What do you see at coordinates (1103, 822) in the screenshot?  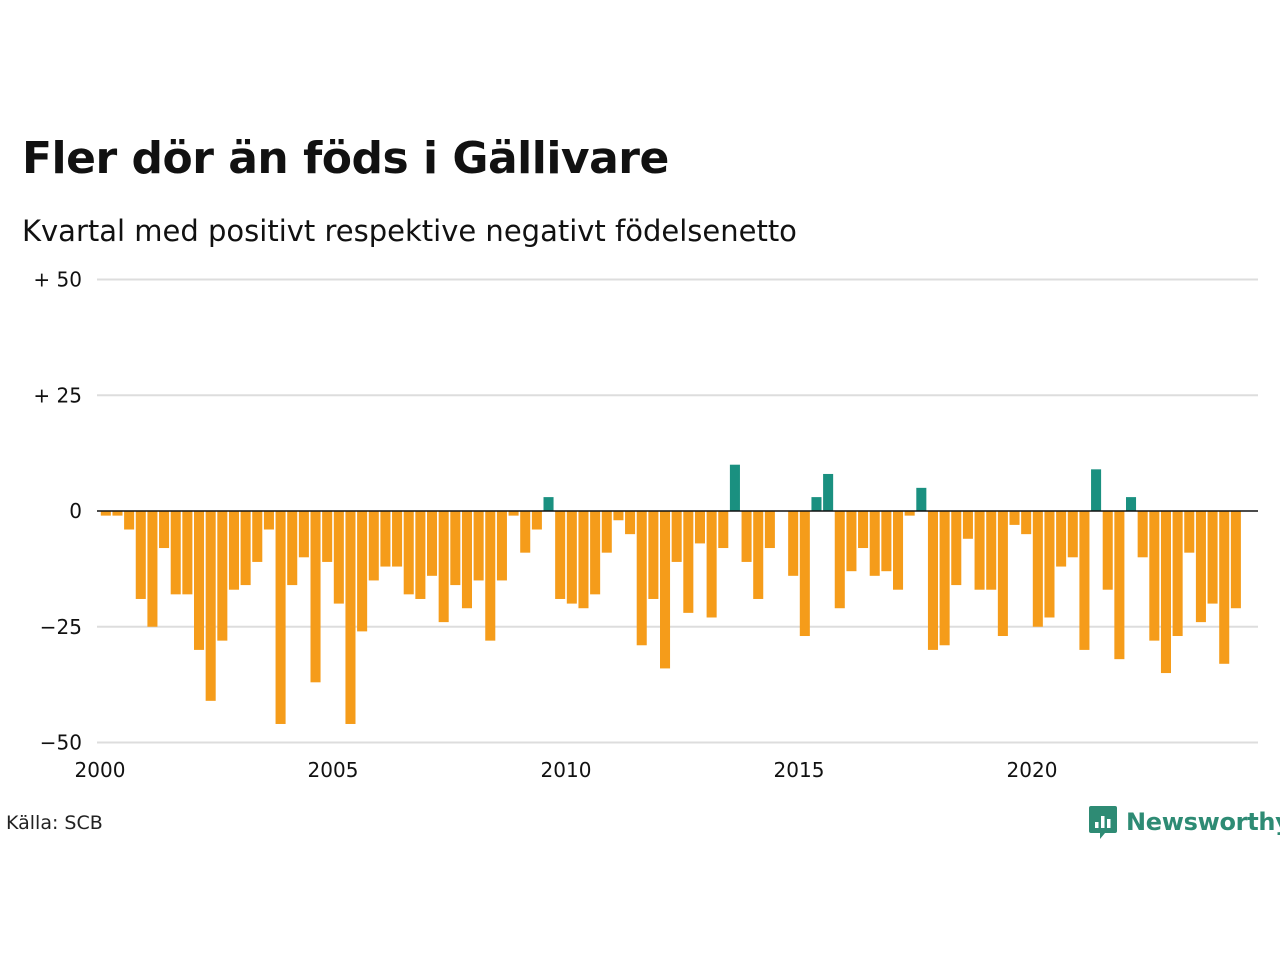 I see `newsworthy-logo-icon` at bounding box center [1103, 822].